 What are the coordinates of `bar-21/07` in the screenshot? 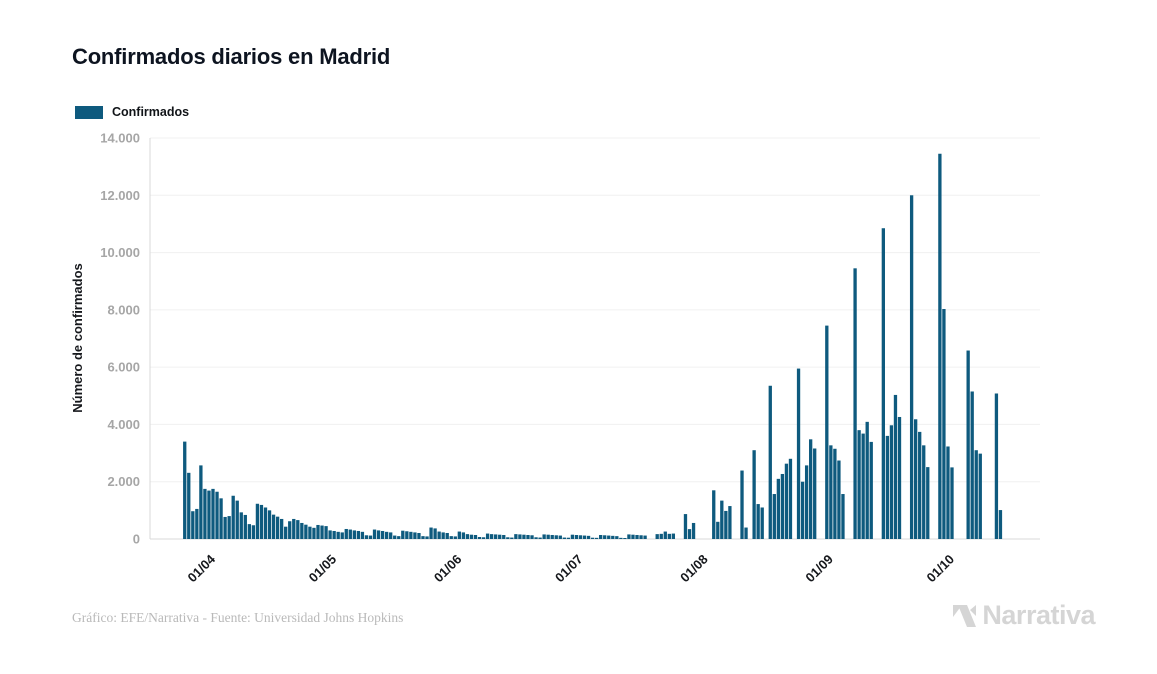 It's located at (661, 536).